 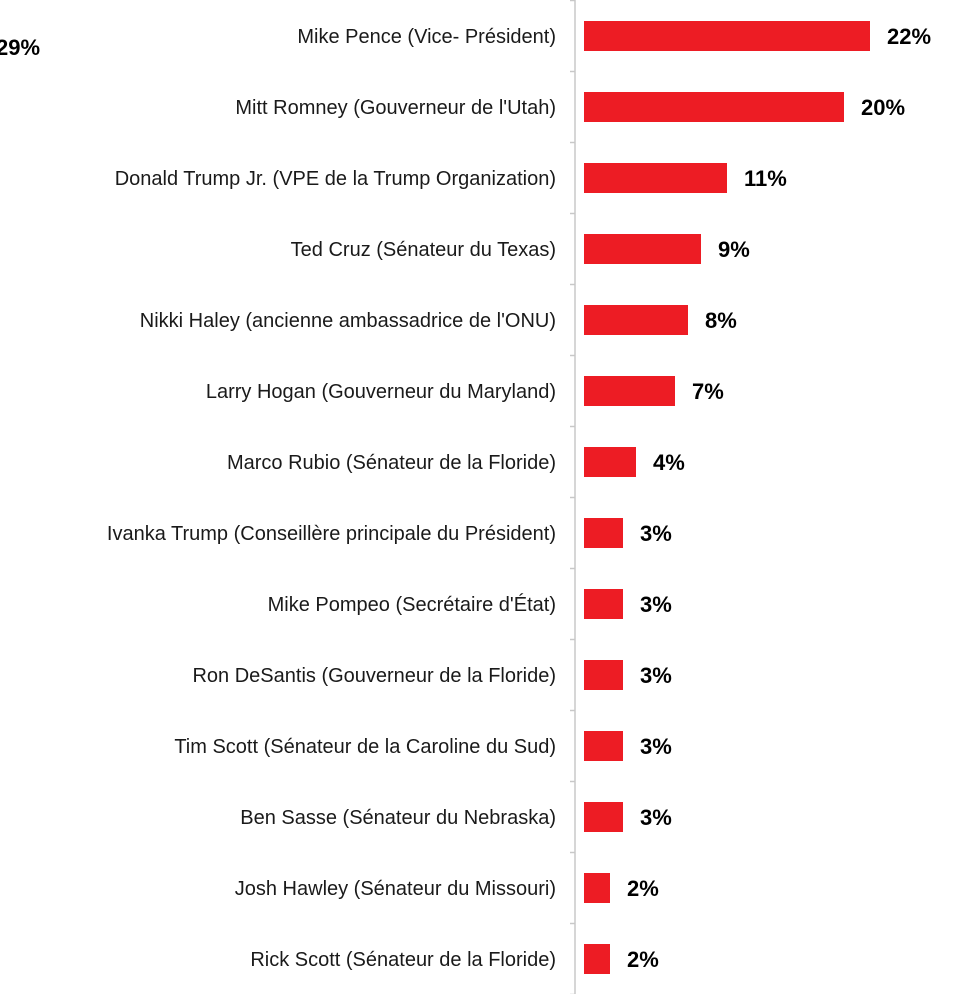 What do you see at coordinates (423, 250) in the screenshot?
I see `category-label: Ted Cruz (Sénateur du Texas)` at bounding box center [423, 250].